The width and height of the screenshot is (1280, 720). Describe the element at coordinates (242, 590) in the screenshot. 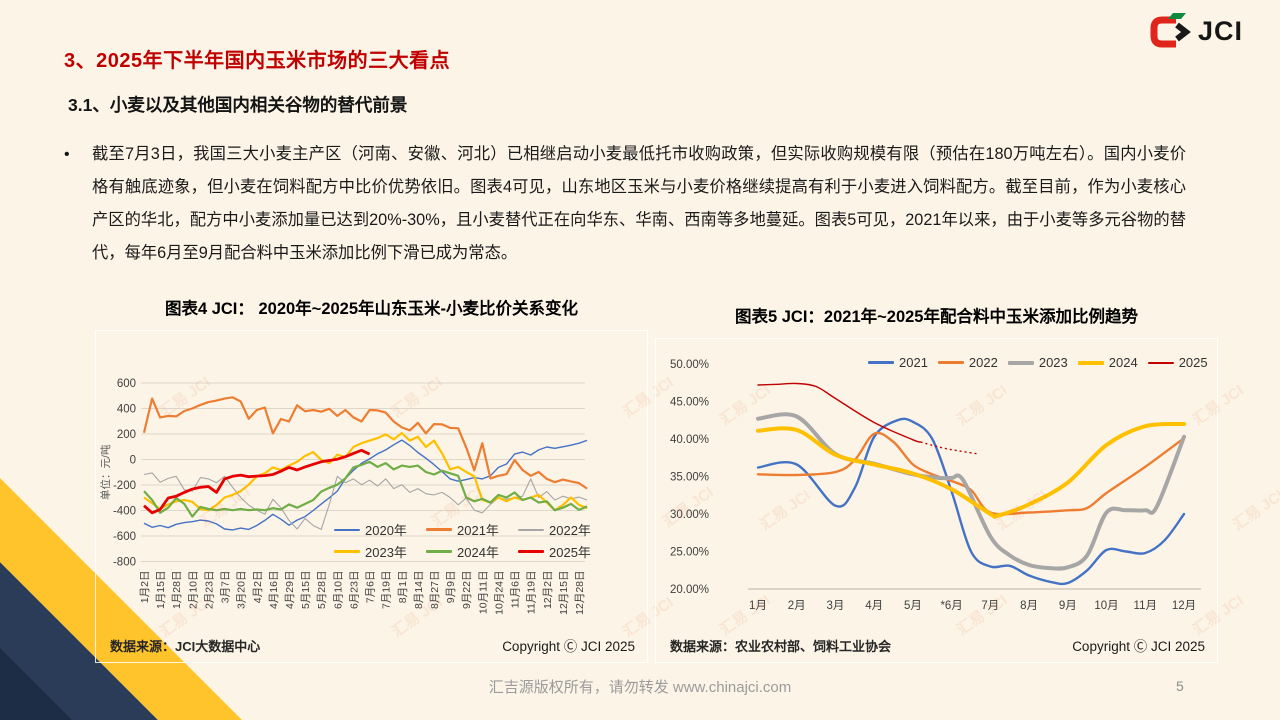

I see `x-tick-label: 3月20日` at that location.